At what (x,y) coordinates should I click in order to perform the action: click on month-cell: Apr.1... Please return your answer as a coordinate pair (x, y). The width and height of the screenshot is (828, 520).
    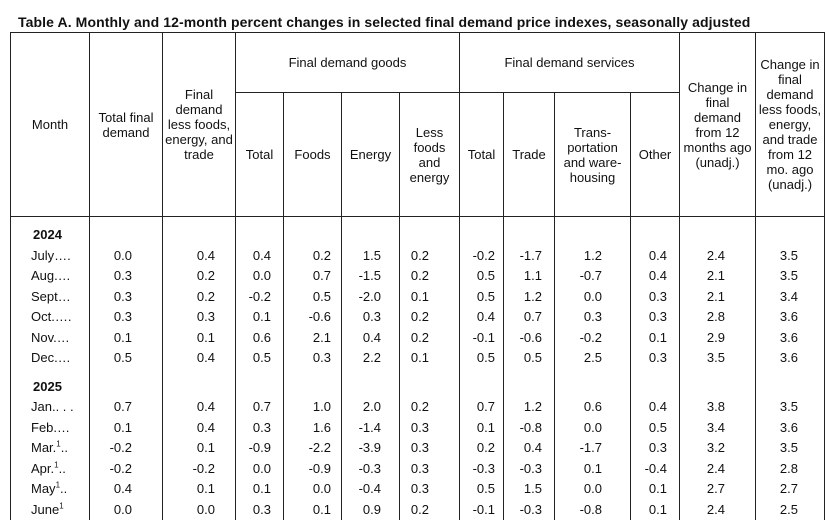
    Looking at the image, I should click on (50, 469).